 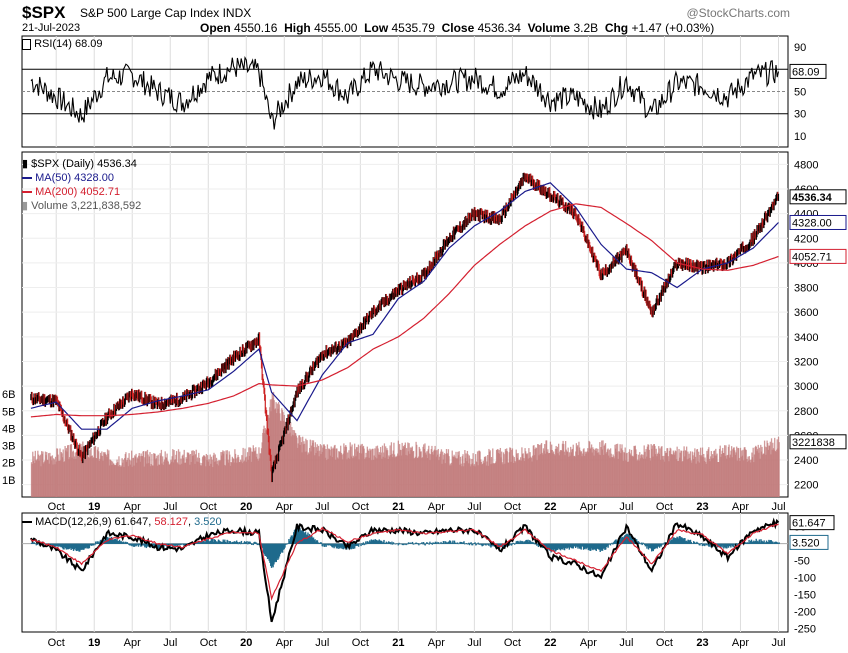 What do you see at coordinates (664, 643) in the screenshot?
I see `x-tick-label: Oct` at bounding box center [664, 643].